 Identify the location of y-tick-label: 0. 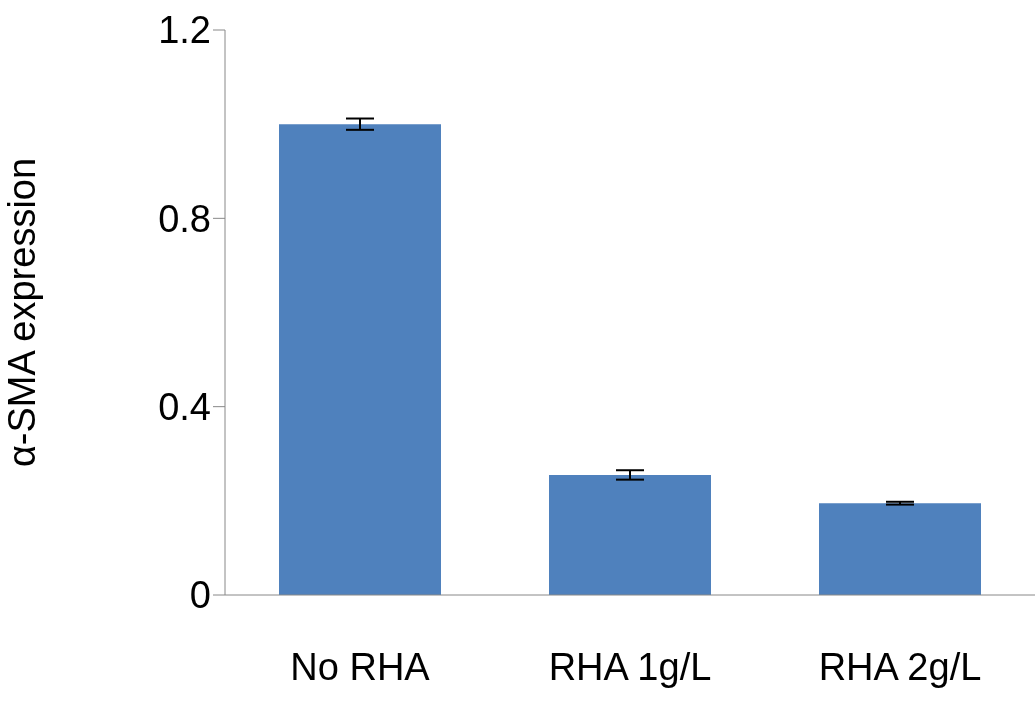
(200, 595).